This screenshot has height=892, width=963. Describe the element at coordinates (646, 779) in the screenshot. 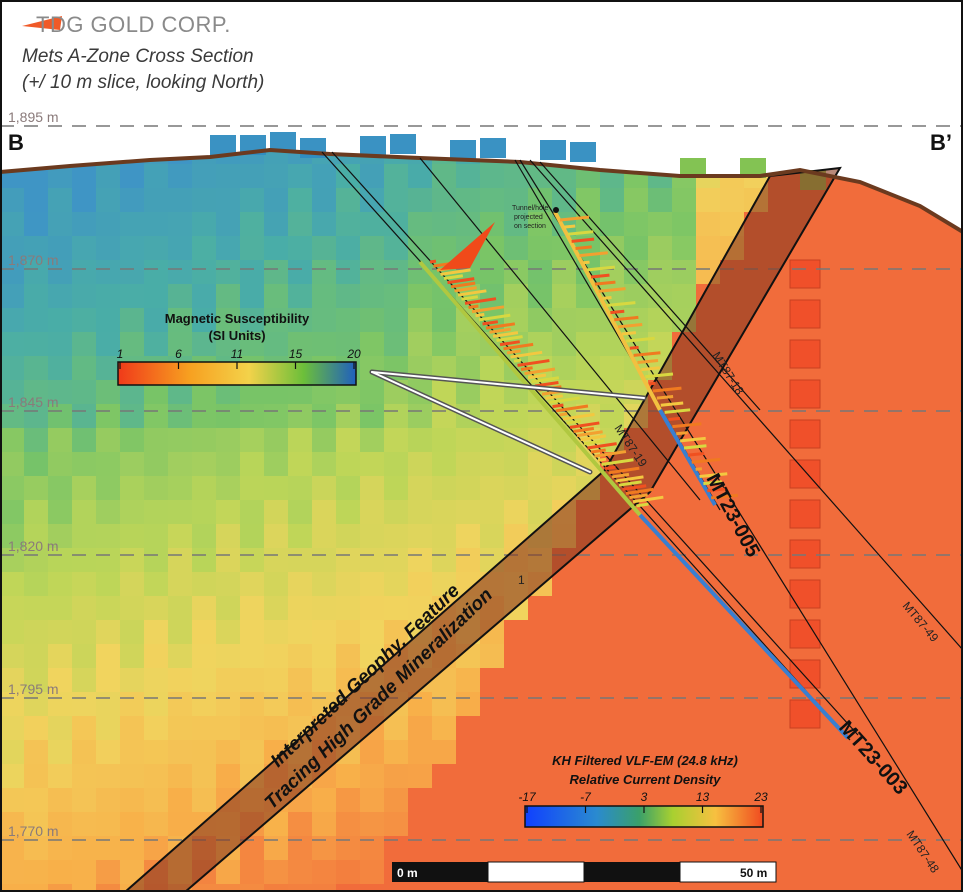

I see `vlf-legend-subtitle: Relative Current Density` at that location.